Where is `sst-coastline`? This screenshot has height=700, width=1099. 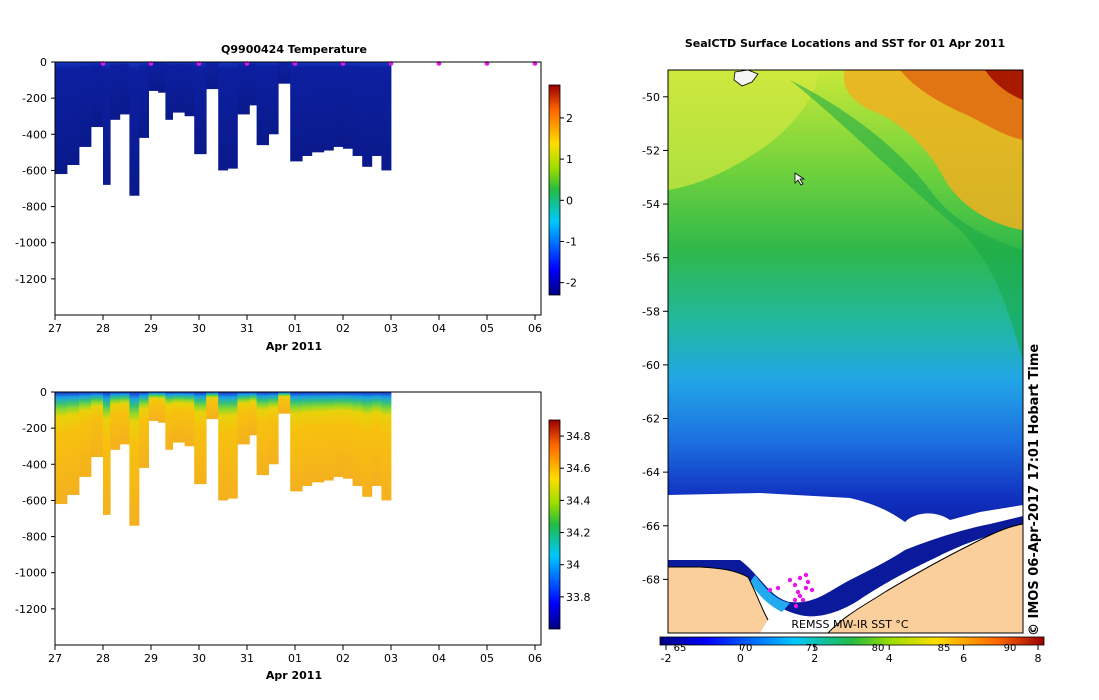
sst-coastline is located at coordinates (845, 578).